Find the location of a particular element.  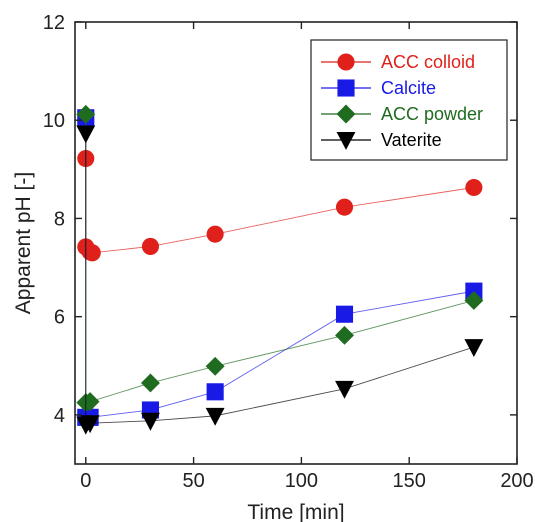

y-tick-label: 10 is located at coordinates (54, 121).